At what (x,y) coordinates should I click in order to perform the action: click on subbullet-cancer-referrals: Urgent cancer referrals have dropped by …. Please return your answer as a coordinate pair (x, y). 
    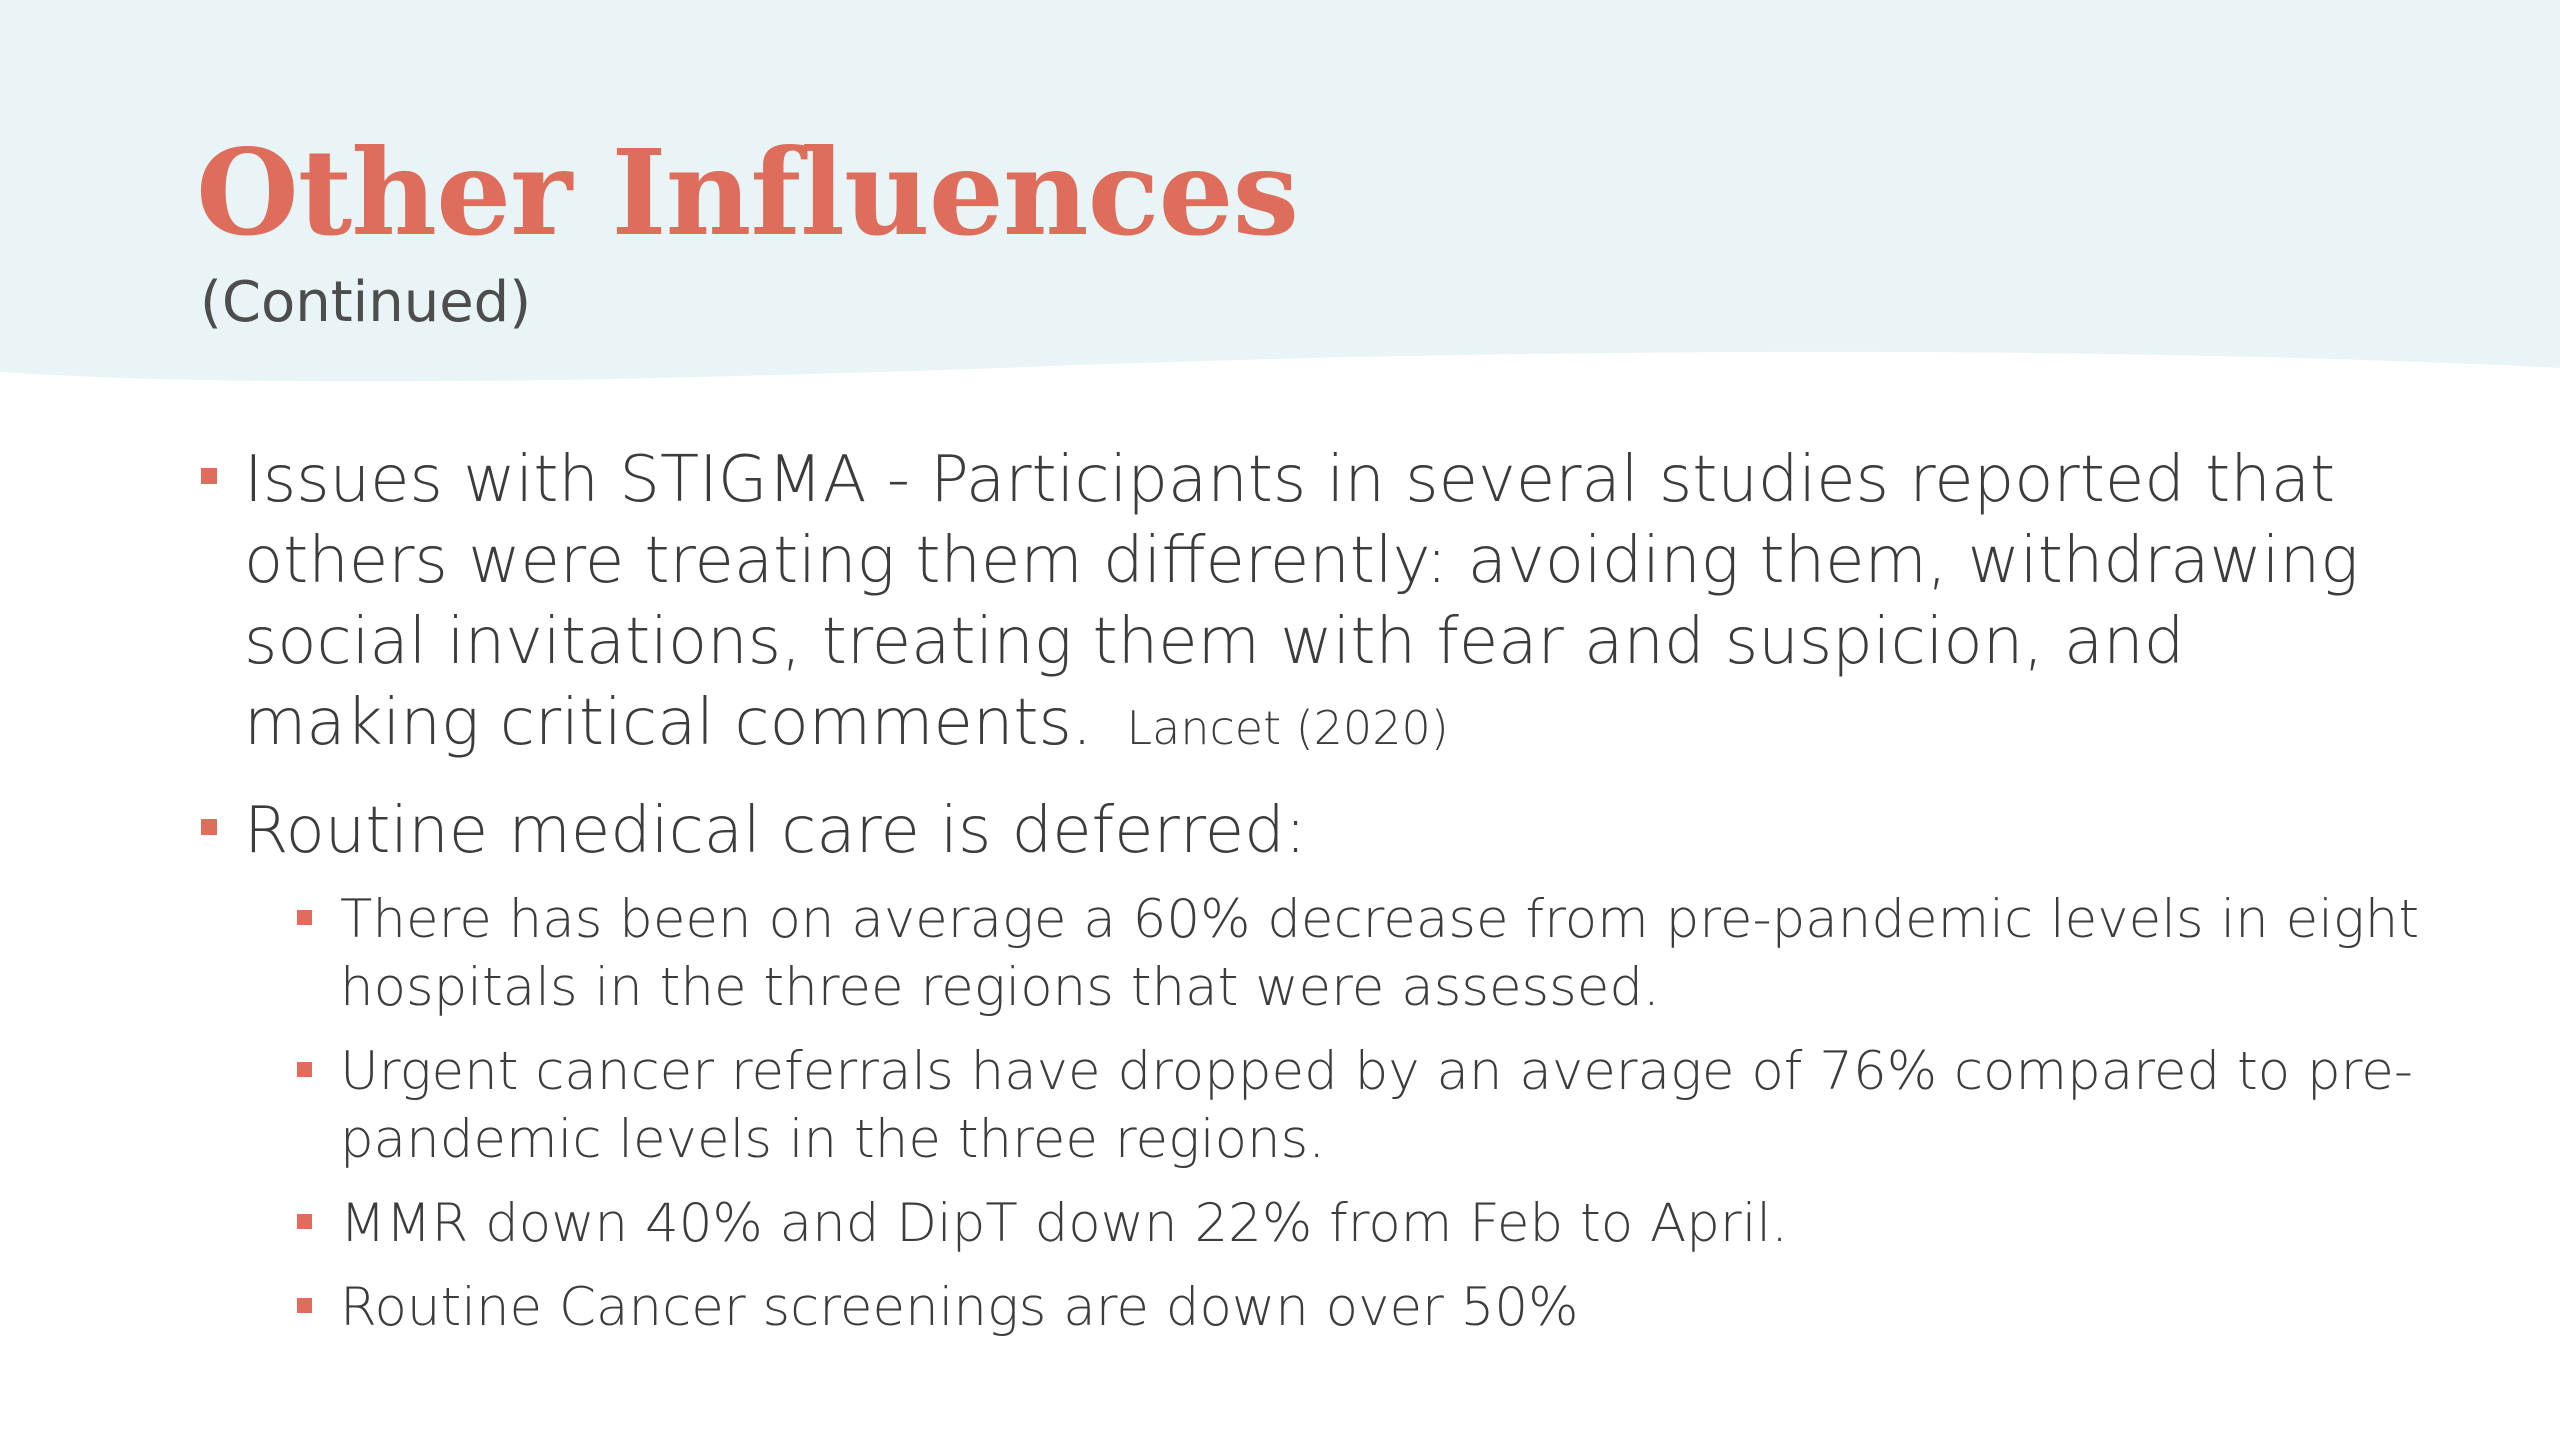
    Looking at the image, I should click on (1396, 1106).